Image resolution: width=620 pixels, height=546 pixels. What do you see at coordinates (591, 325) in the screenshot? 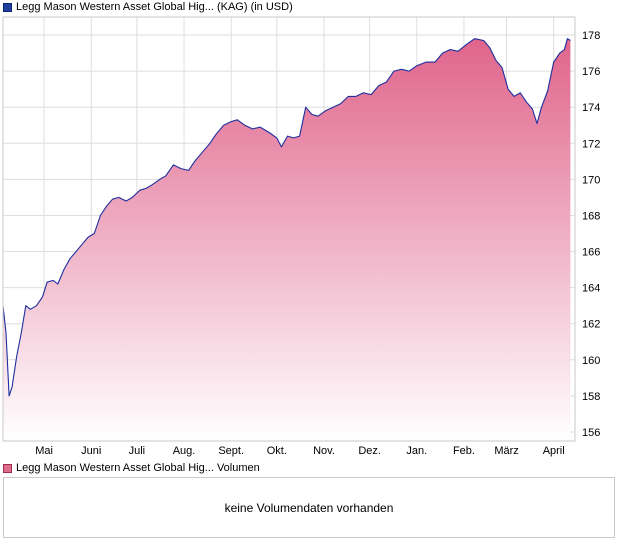
I see `y-tick-label: 162` at bounding box center [591, 325].